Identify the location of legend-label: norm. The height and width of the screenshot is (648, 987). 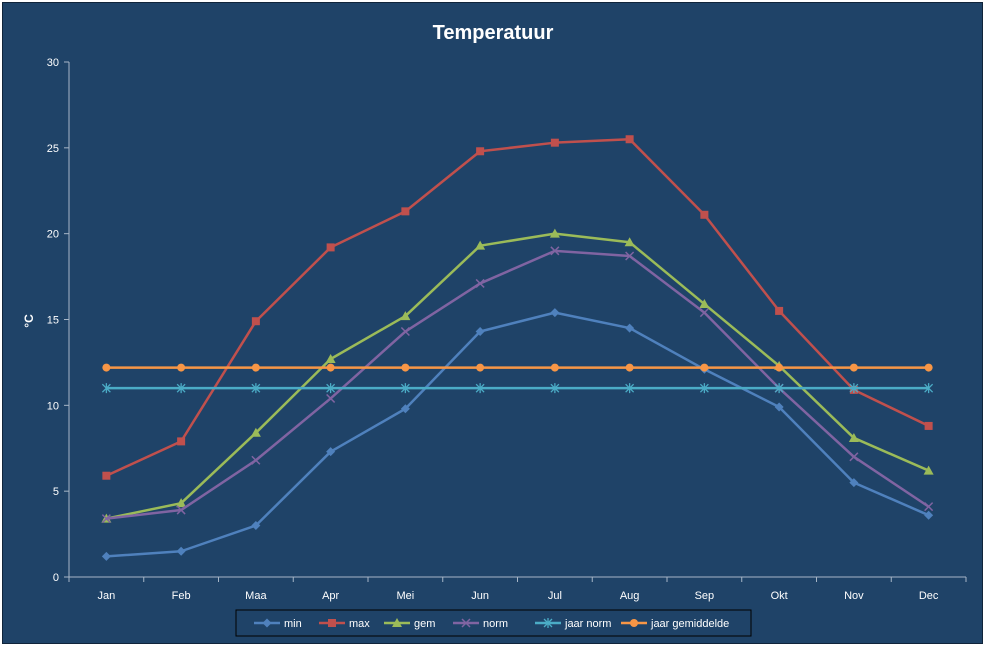
(495, 624).